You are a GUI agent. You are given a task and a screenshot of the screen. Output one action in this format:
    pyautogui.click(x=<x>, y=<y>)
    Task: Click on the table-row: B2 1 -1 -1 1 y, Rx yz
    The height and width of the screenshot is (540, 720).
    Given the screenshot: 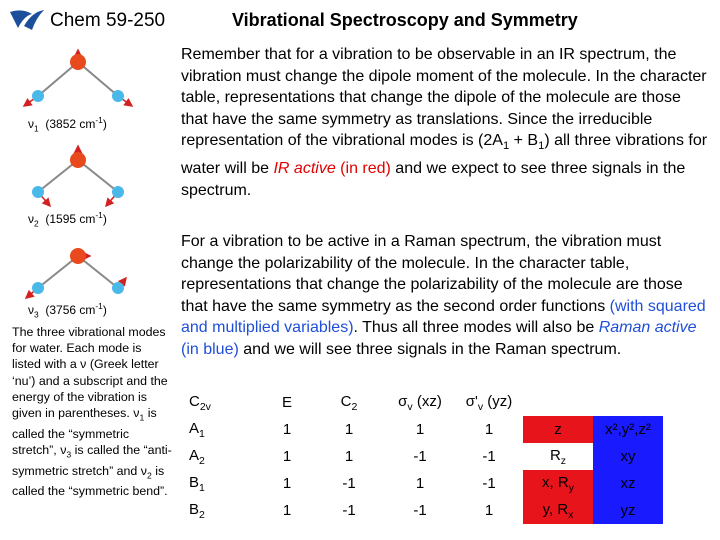 What is the action you would take?
    pyautogui.click(x=421, y=510)
    